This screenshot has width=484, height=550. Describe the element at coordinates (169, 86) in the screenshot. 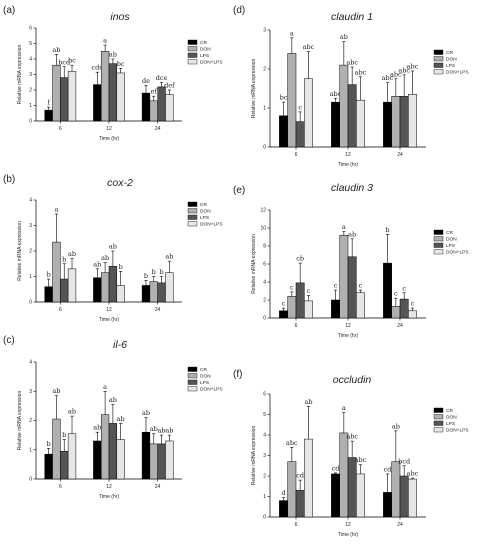

I see `significance-letter: def` at that location.